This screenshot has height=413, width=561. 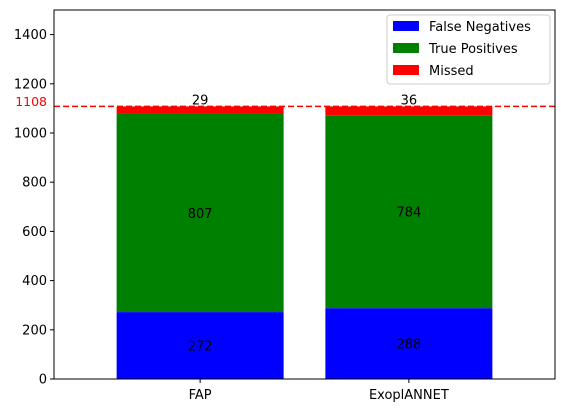 I want to click on y-tick-label: 0, so click(x=43, y=380).